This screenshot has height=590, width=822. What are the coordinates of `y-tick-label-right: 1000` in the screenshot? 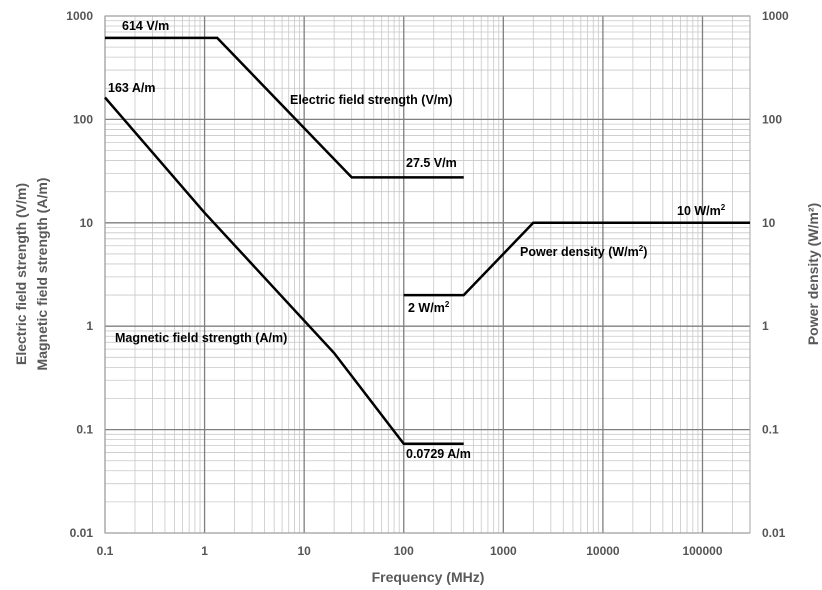 It's located at (775, 16).